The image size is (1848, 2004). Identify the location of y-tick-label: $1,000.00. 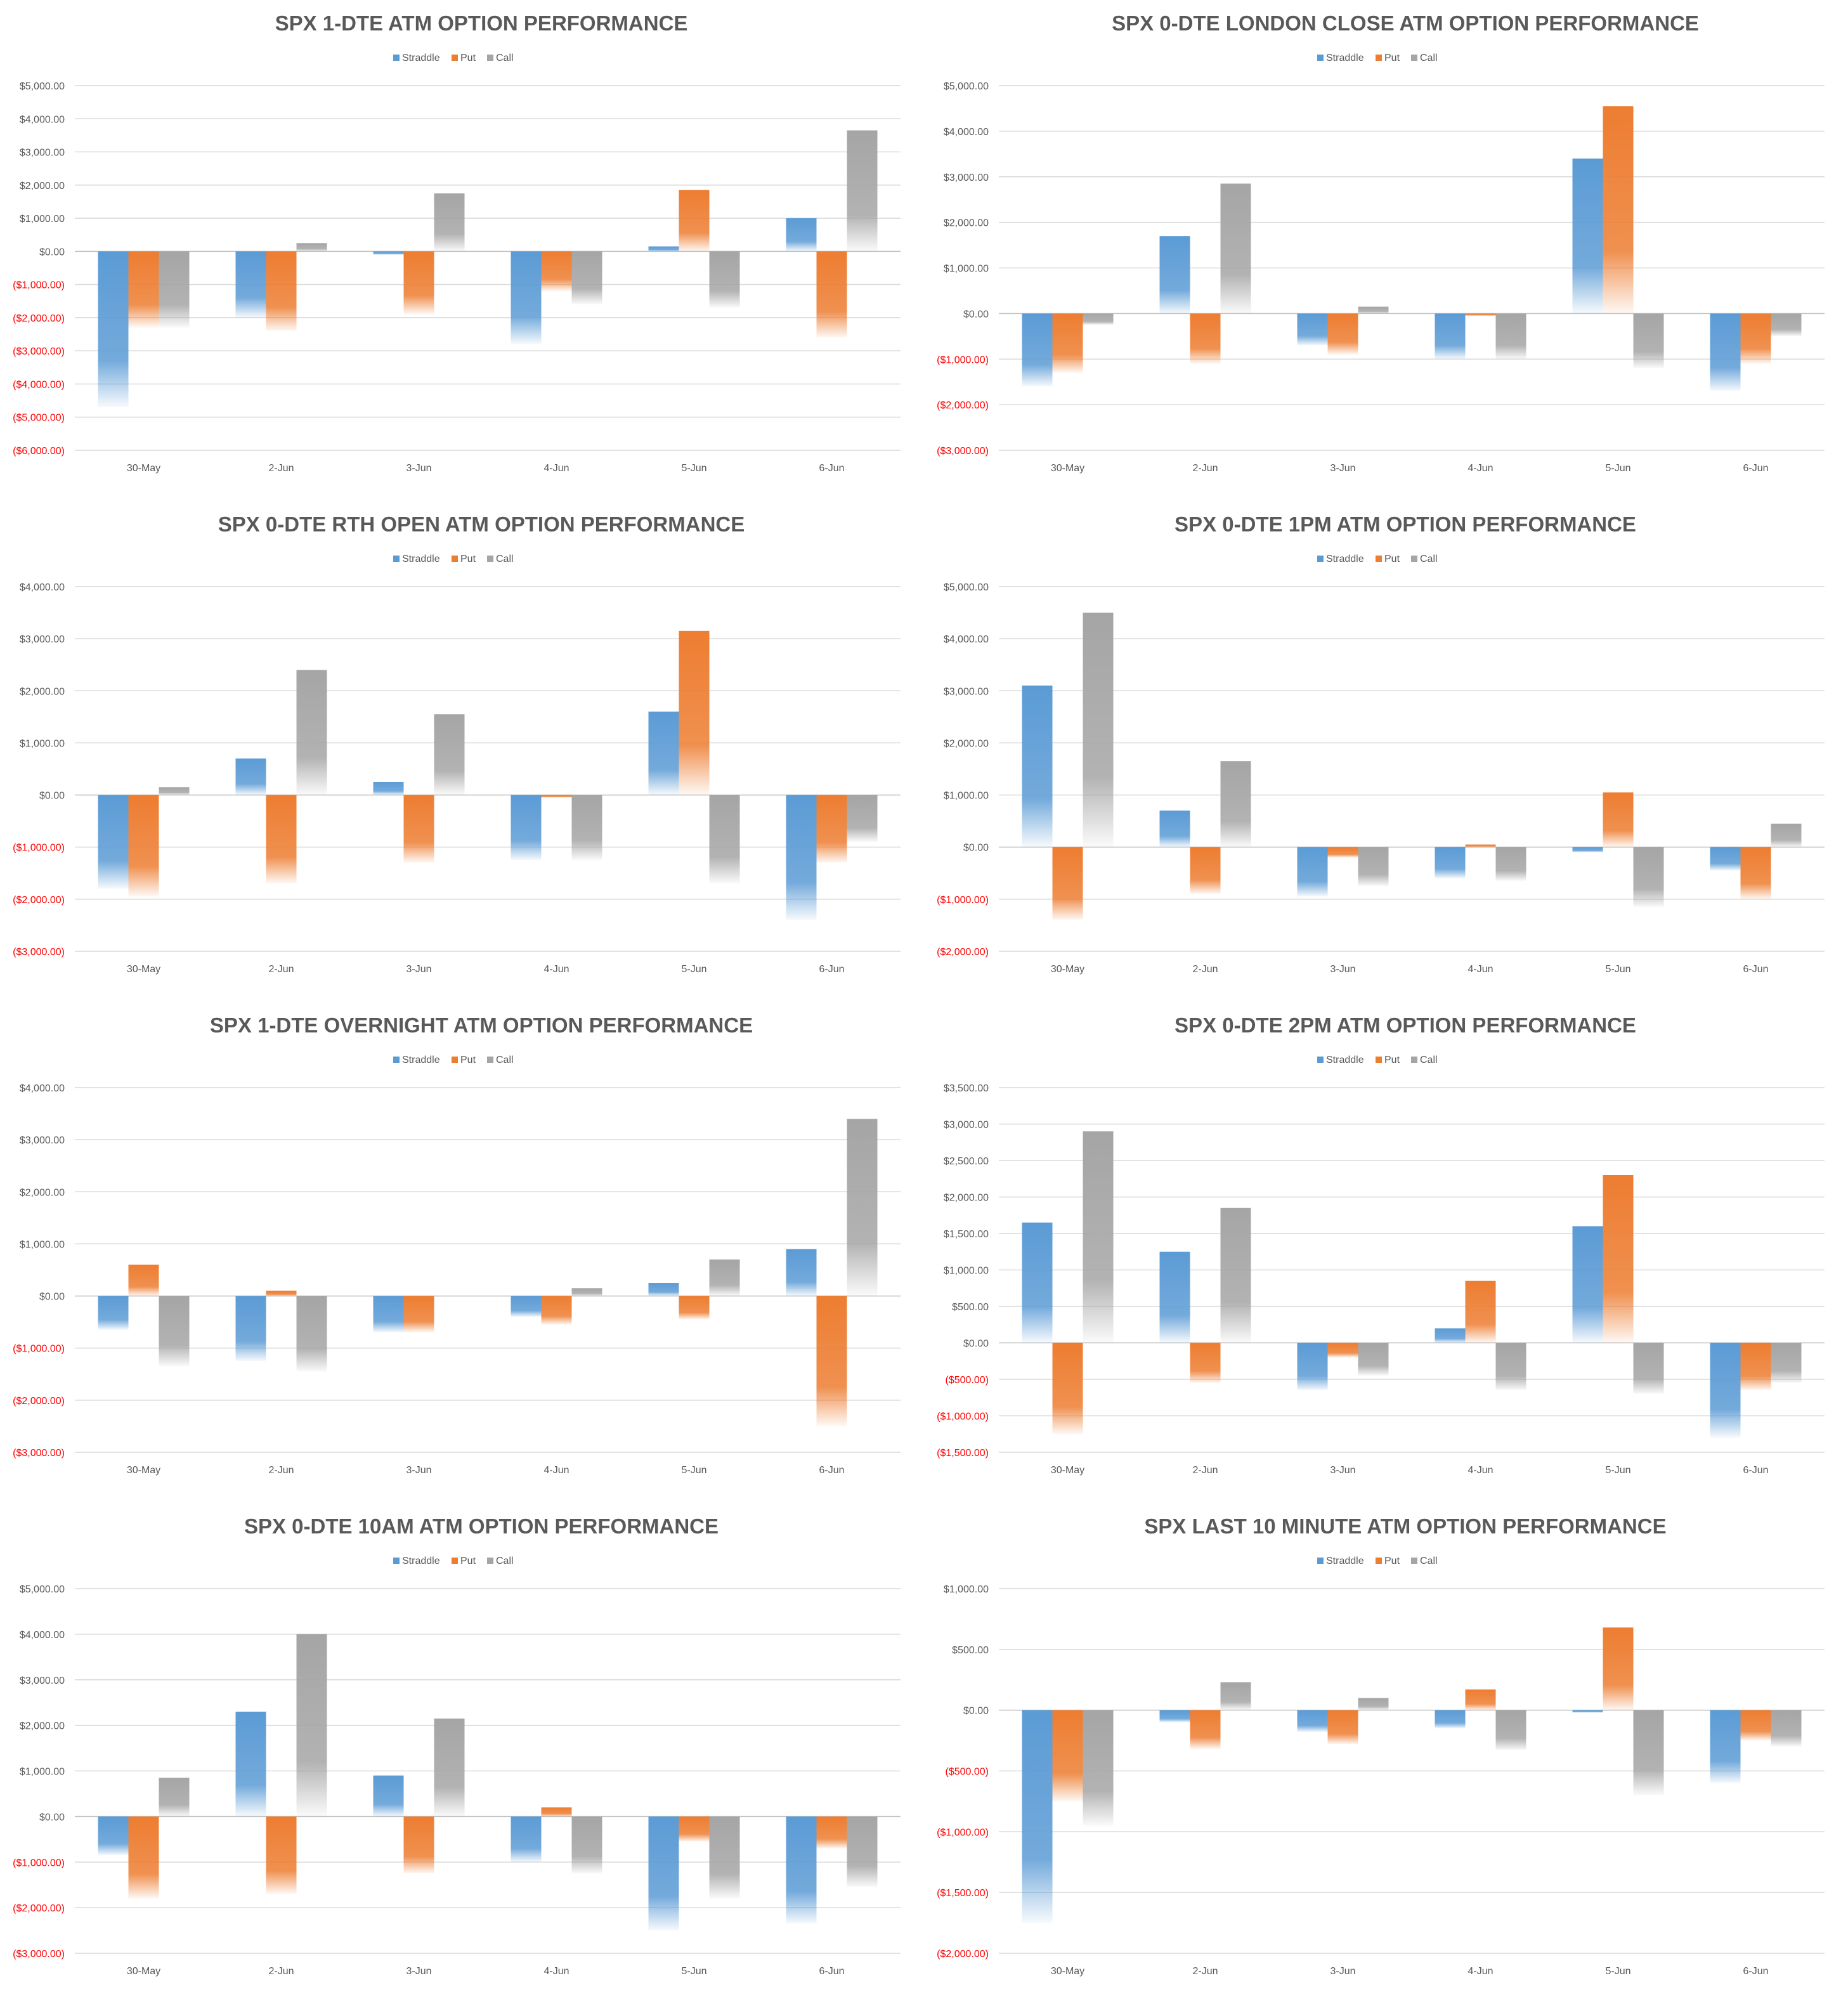
(967, 1589).